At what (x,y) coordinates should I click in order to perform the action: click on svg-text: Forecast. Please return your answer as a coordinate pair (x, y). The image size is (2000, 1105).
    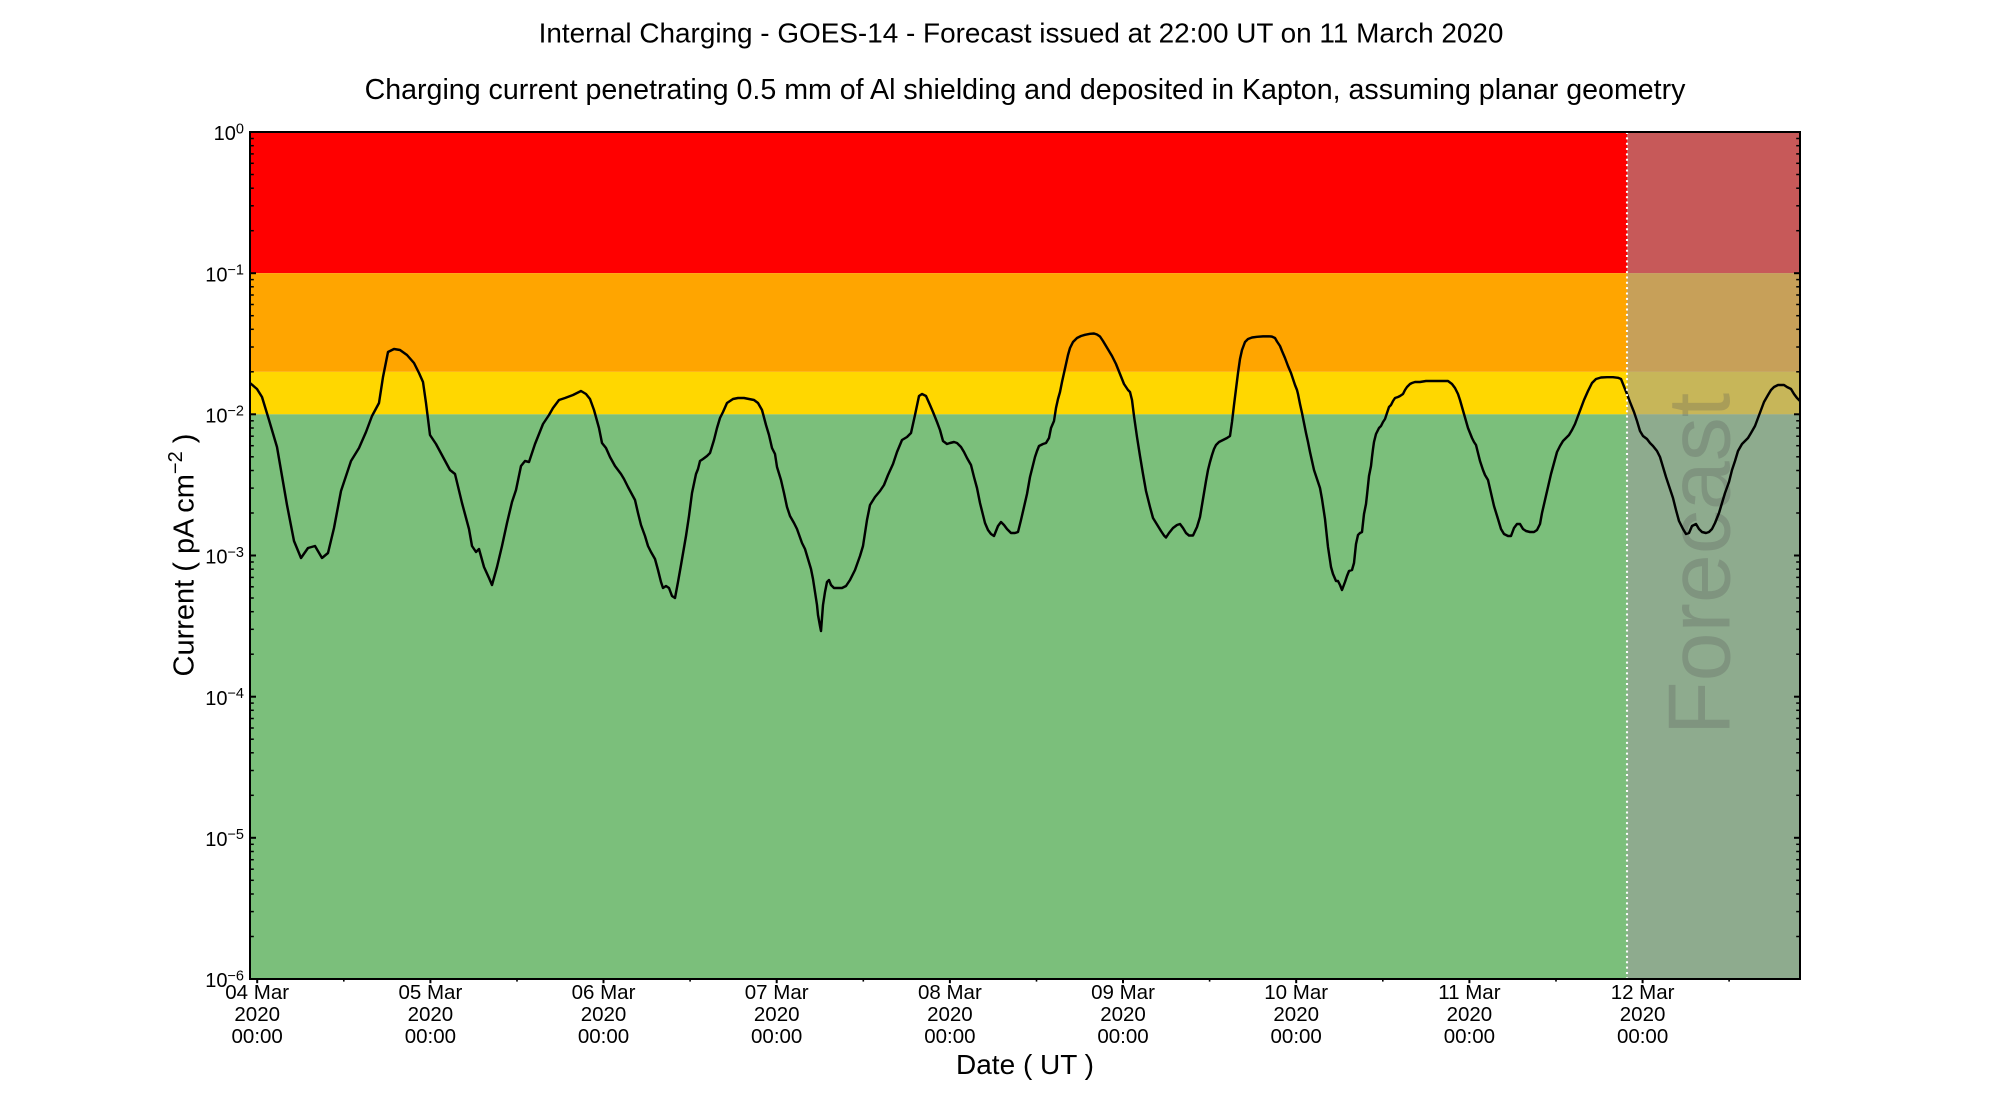
    Looking at the image, I should click on (1698, 564).